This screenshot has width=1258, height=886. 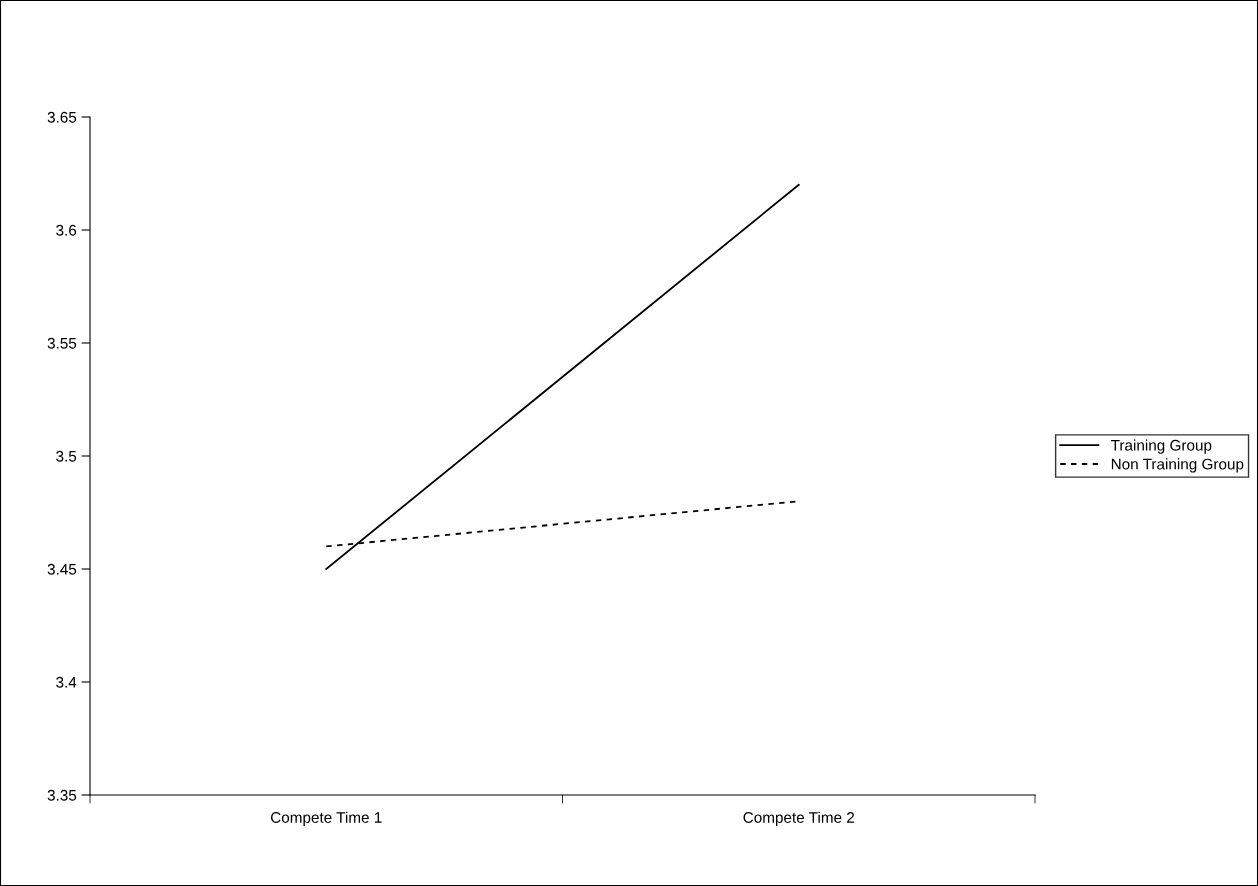 I want to click on x-tick-label: Compete Time 1, so click(x=326, y=818).